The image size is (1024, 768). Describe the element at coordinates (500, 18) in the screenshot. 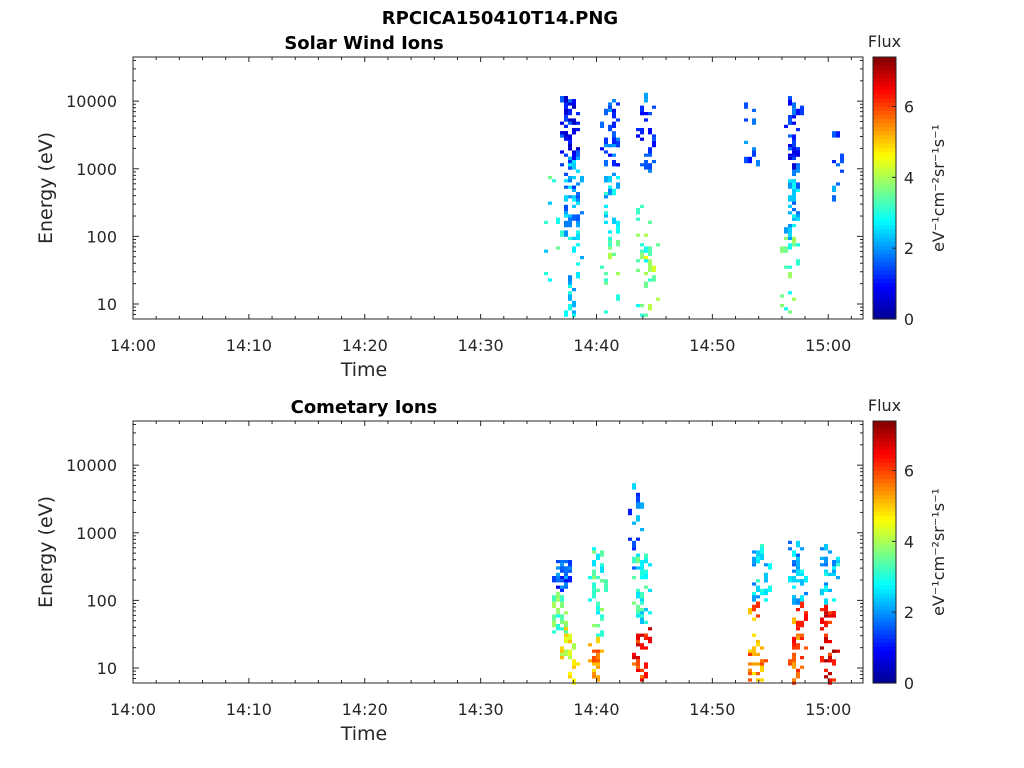

I see `figure-title: RPCICA150410T14.PNG` at that location.